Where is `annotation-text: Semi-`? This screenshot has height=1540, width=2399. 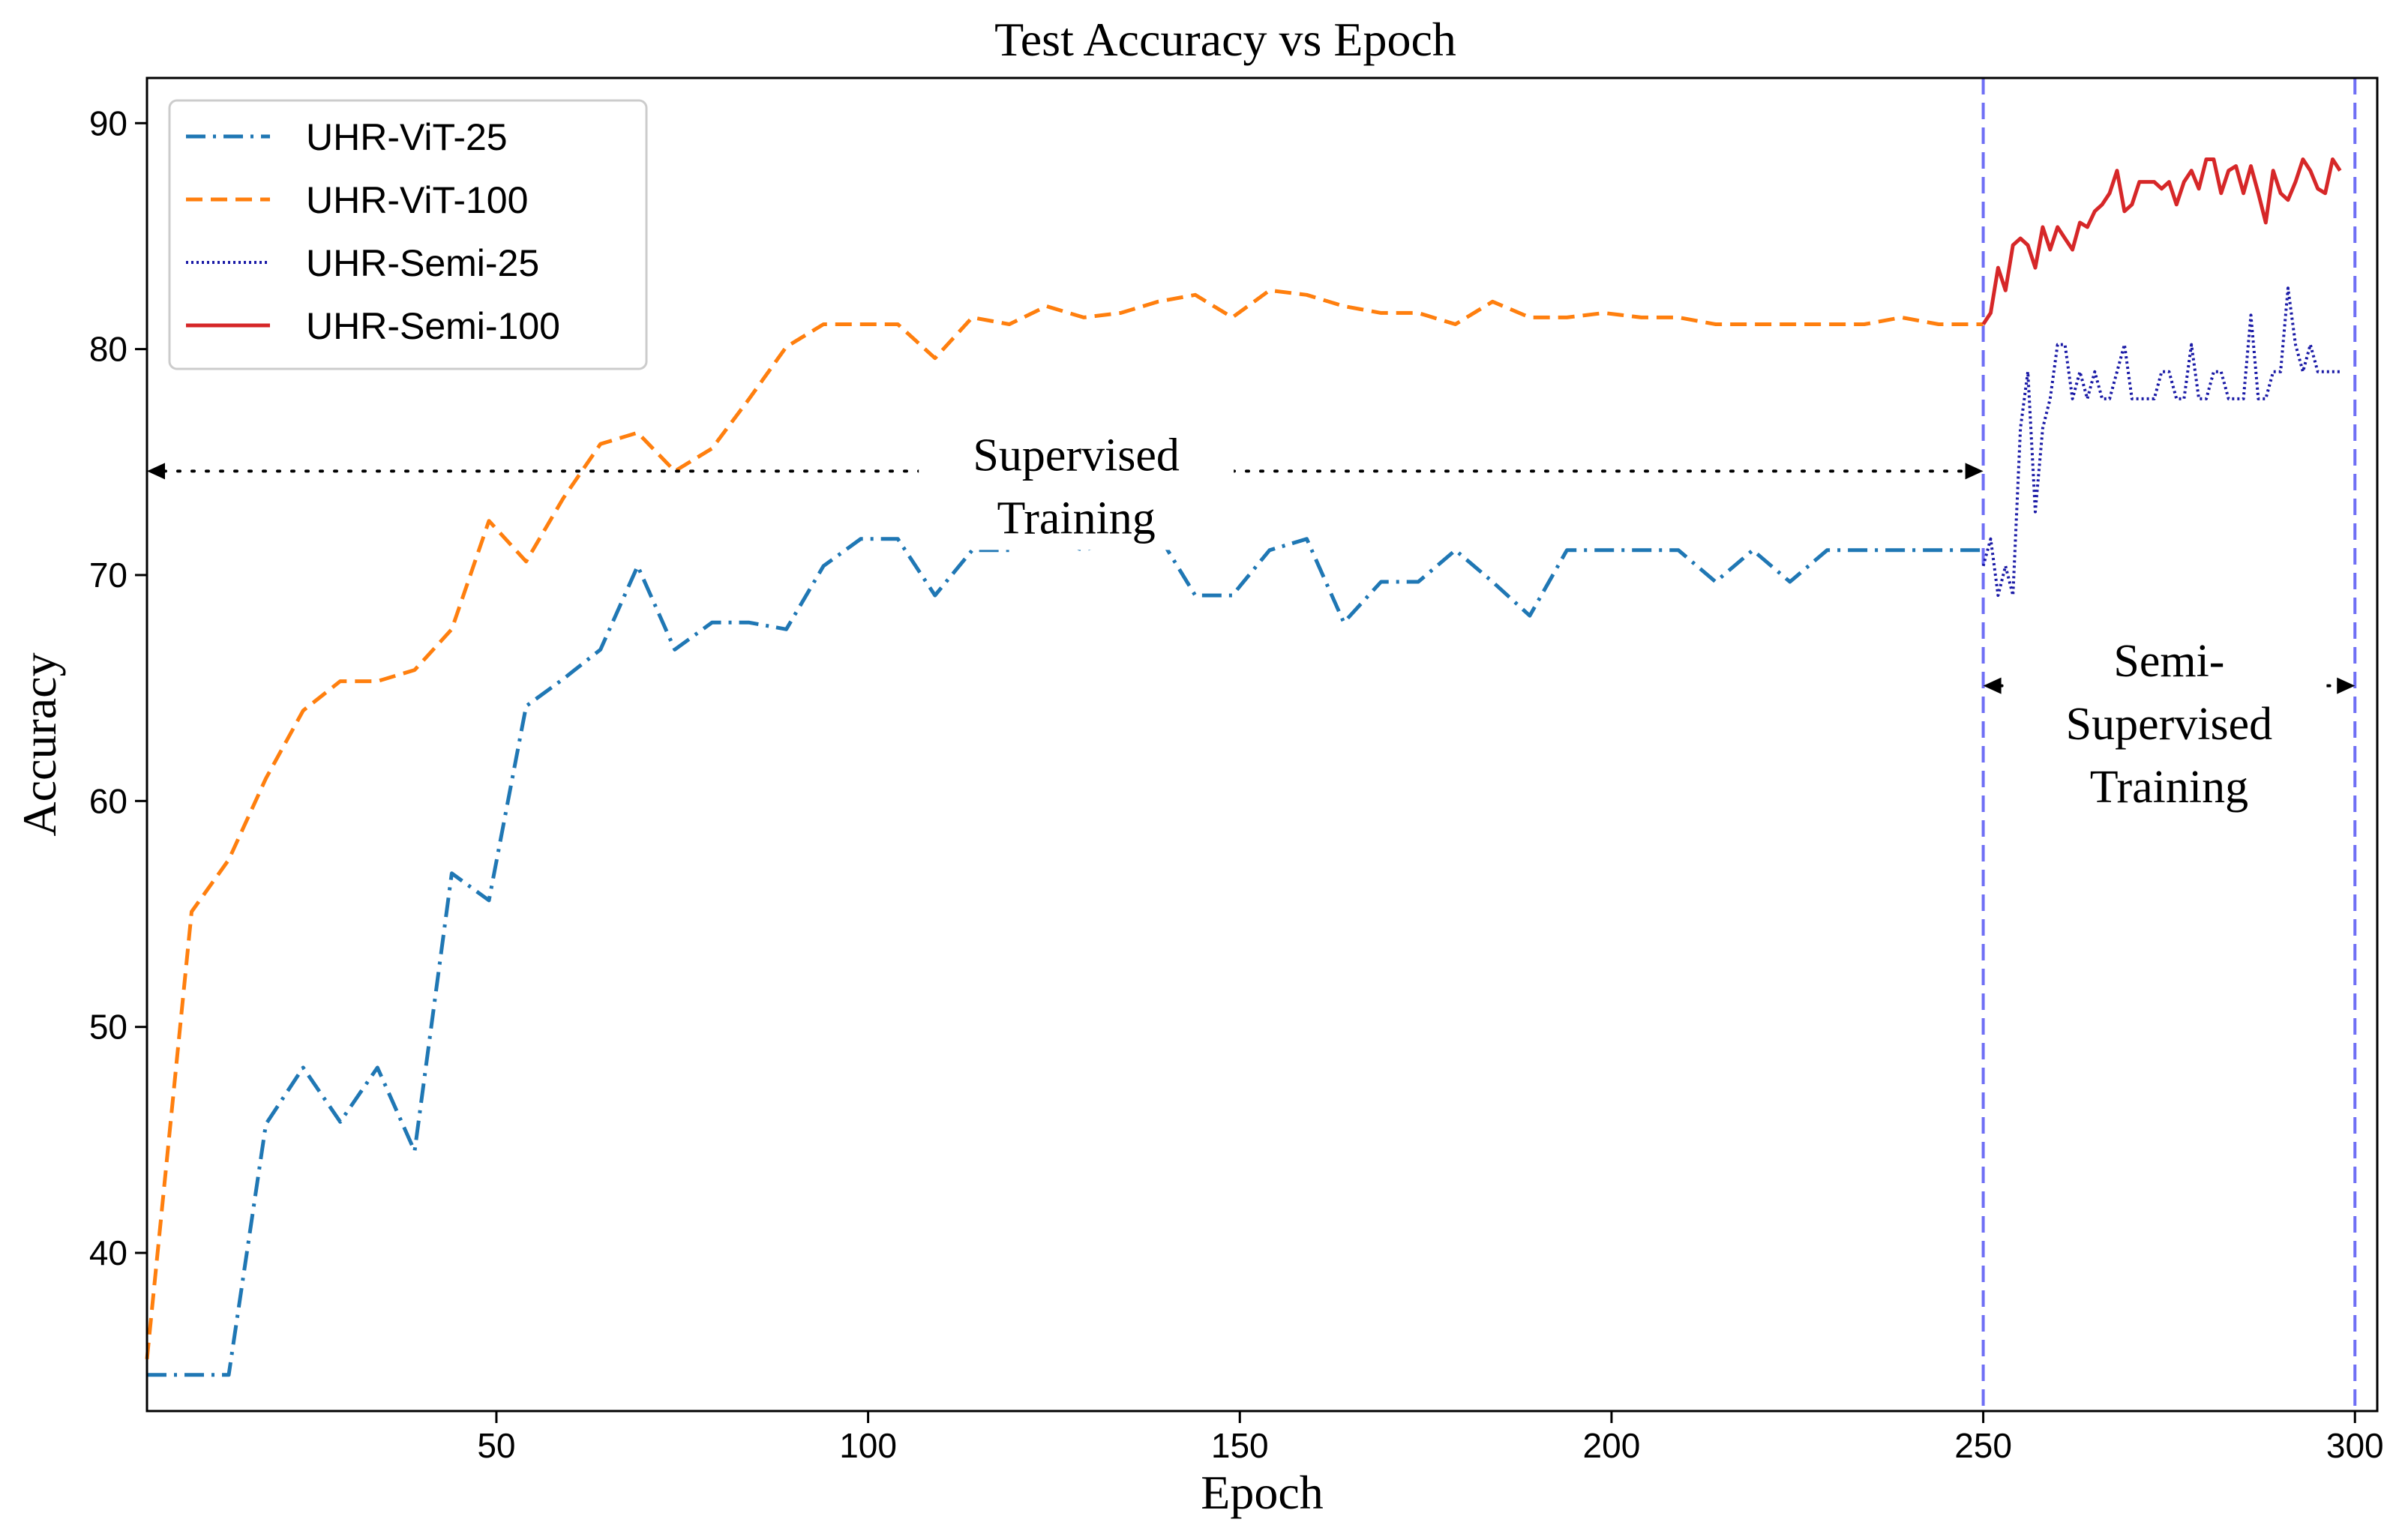
annotation-text: Semi- is located at coordinates (2168, 661).